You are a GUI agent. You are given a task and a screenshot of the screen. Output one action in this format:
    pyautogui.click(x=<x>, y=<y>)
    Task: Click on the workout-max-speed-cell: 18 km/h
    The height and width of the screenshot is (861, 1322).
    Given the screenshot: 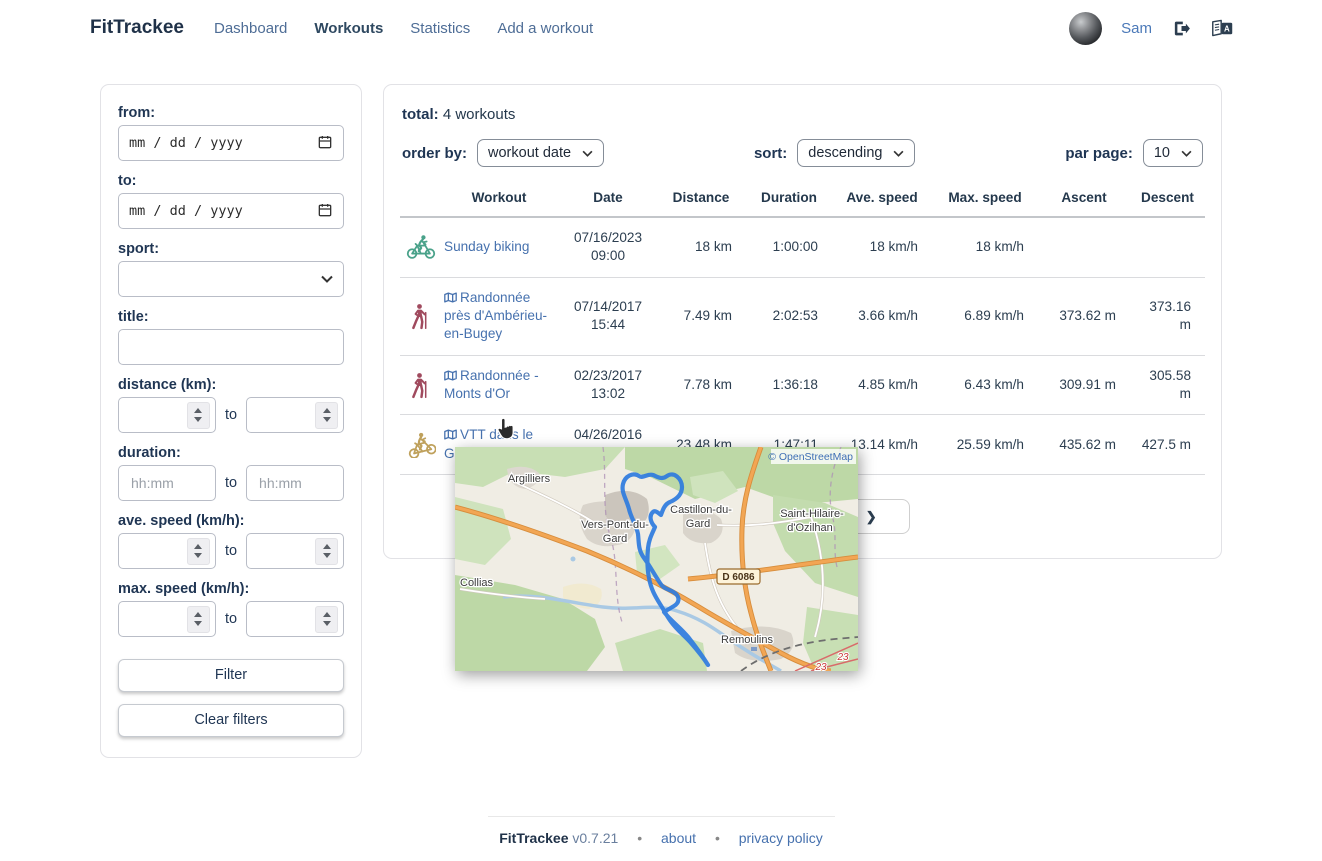 What is the action you would take?
    pyautogui.click(x=985, y=247)
    